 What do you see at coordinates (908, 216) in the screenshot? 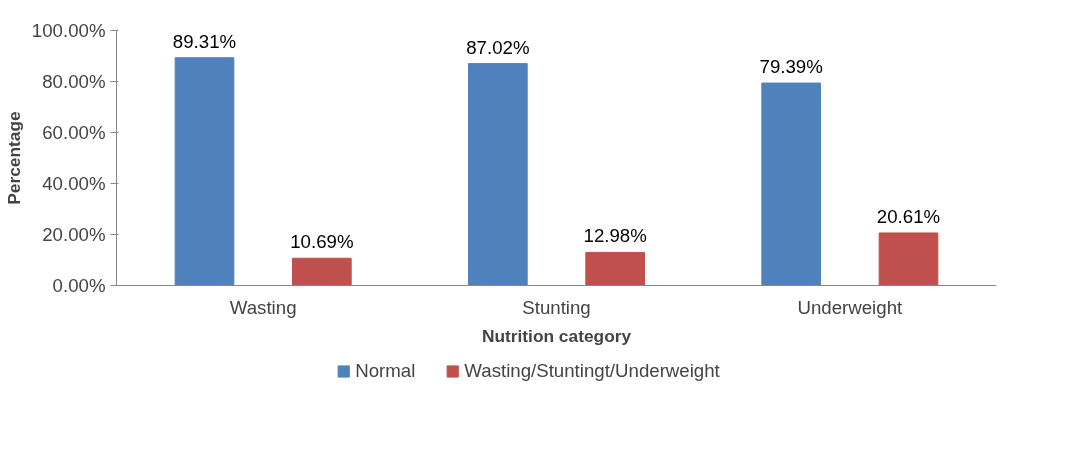
I see `data-label: 20.61%` at bounding box center [908, 216].